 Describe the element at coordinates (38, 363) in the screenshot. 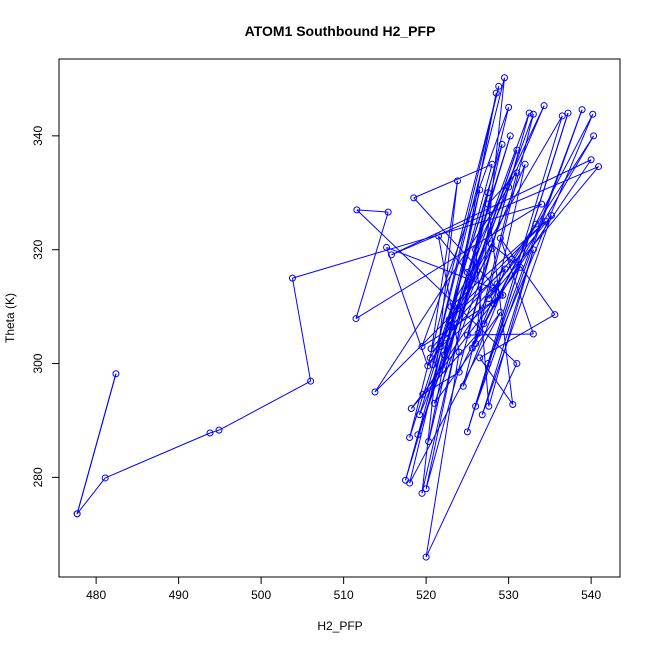

I see `y-tick-label: 300` at that location.